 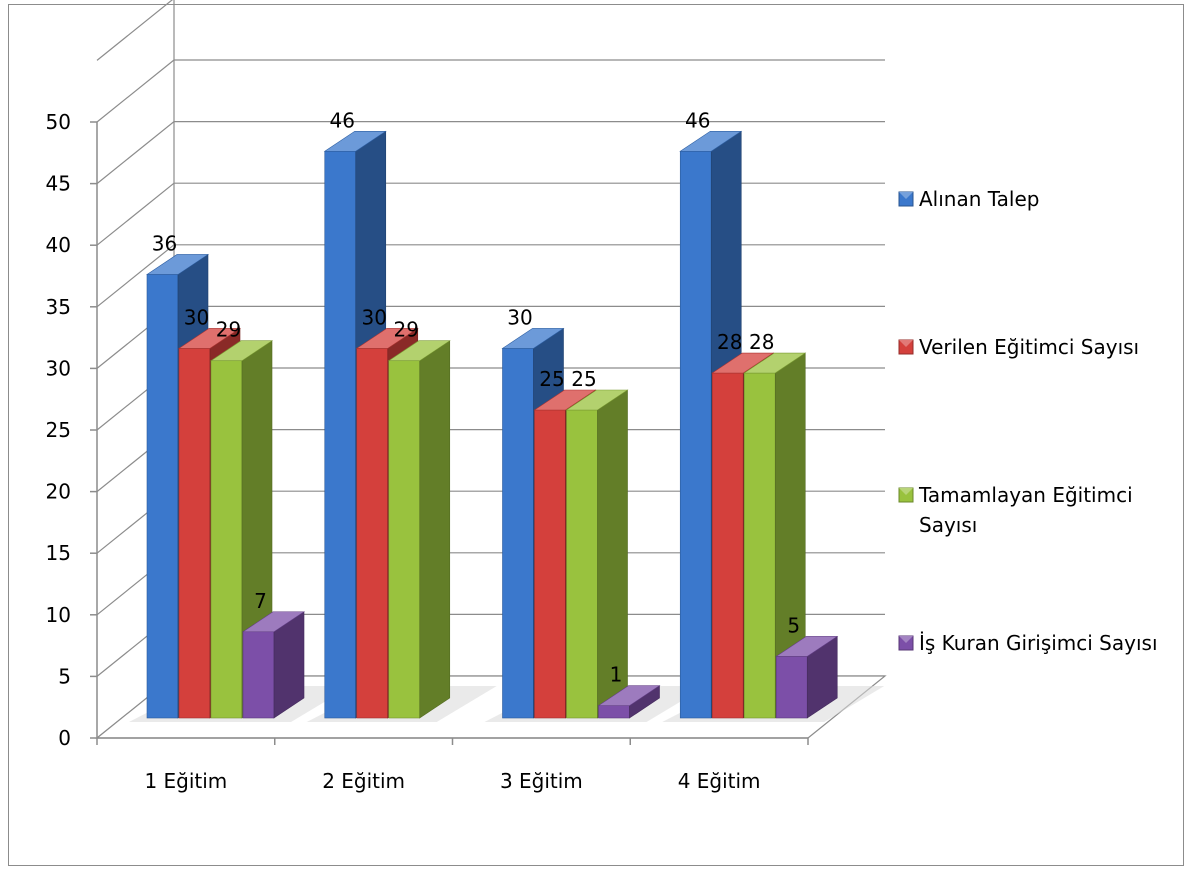 I want to click on y-tick-label: 10, so click(x=58, y=615).